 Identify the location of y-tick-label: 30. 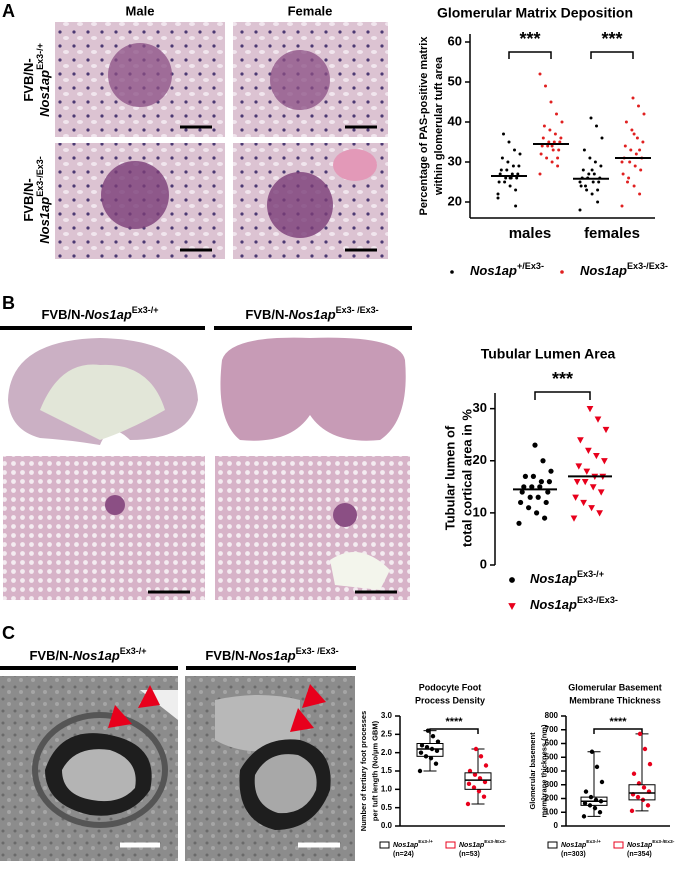
(480, 407).